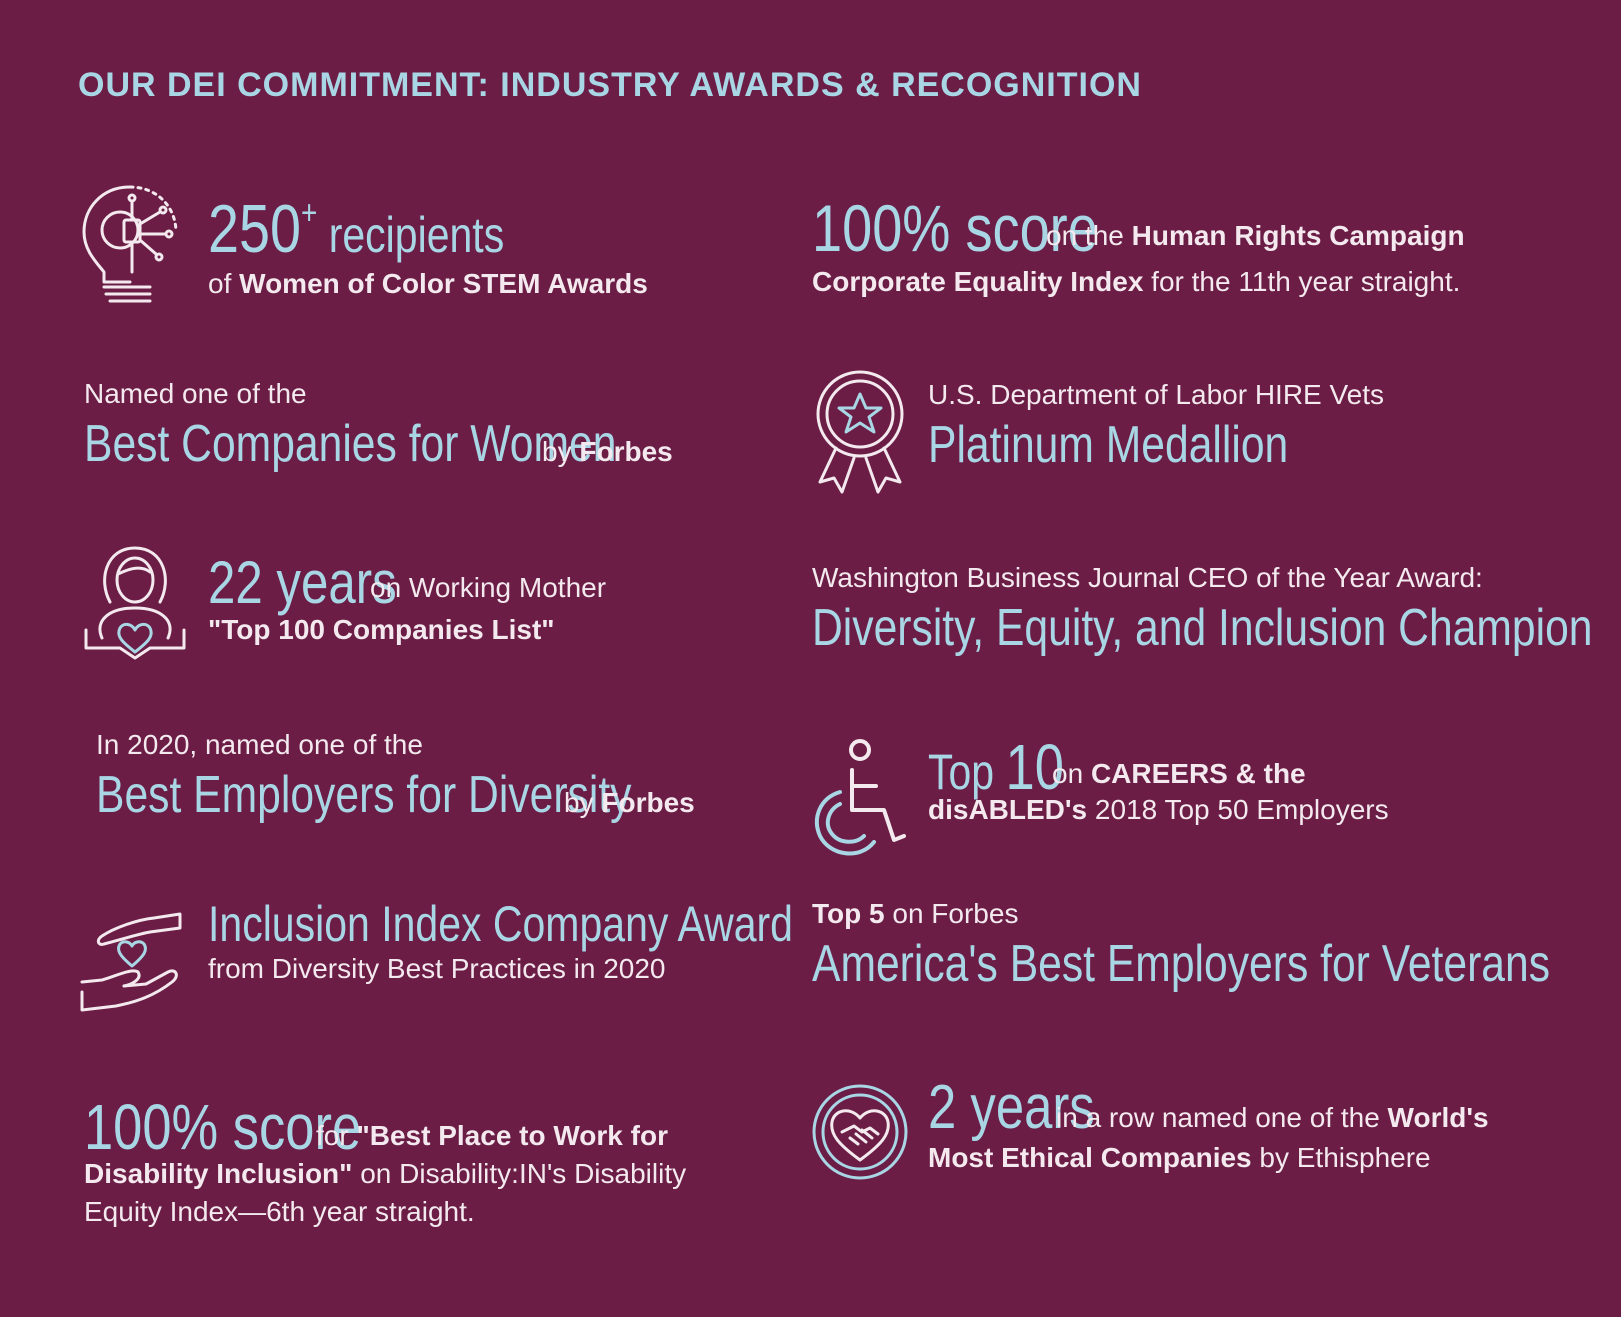  I want to click on stem-big-text: recipients, so click(411, 235).